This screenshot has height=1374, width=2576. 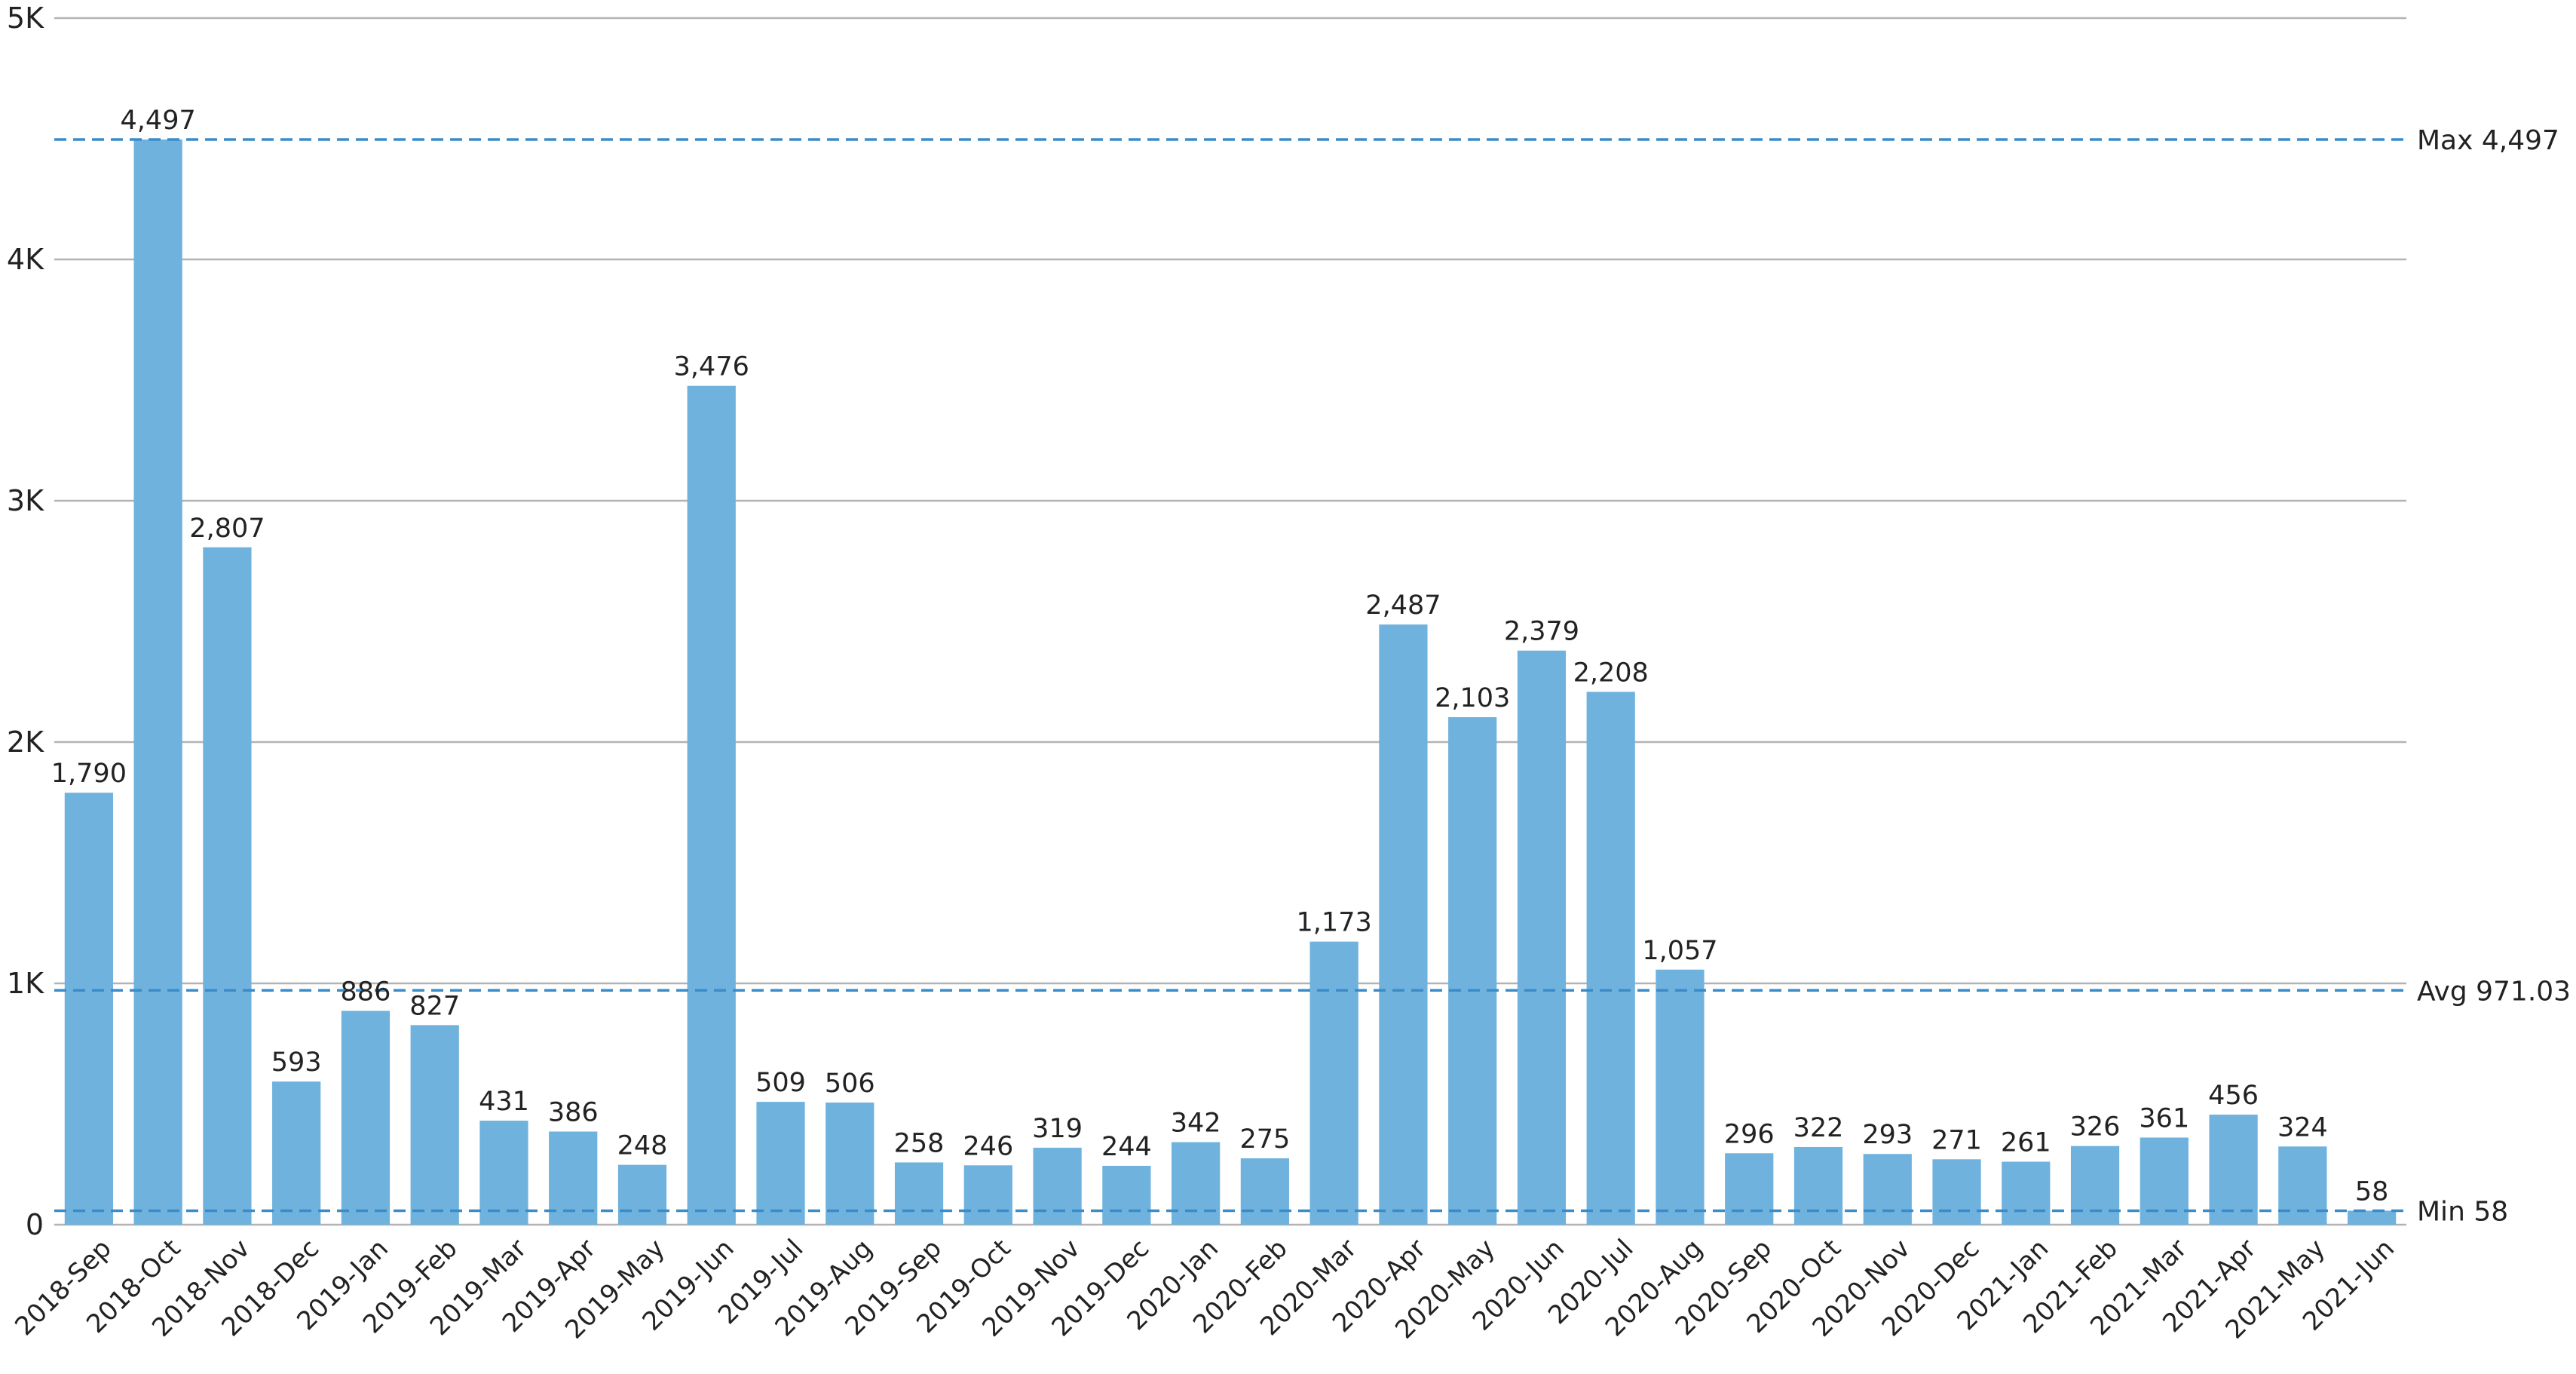 What do you see at coordinates (2494, 991) in the screenshot?
I see `reference-line-label: Avg 971.03` at bounding box center [2494, 991].